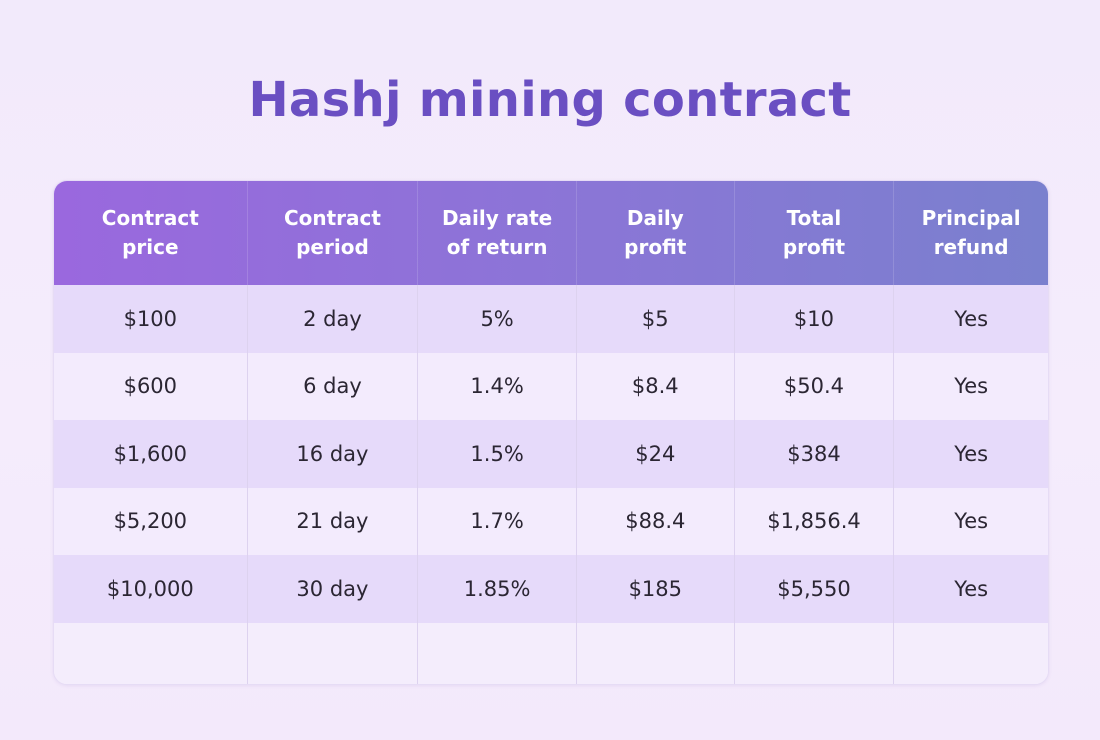  I want to click on cell-contract-price: $10,000, so click(151, 589).